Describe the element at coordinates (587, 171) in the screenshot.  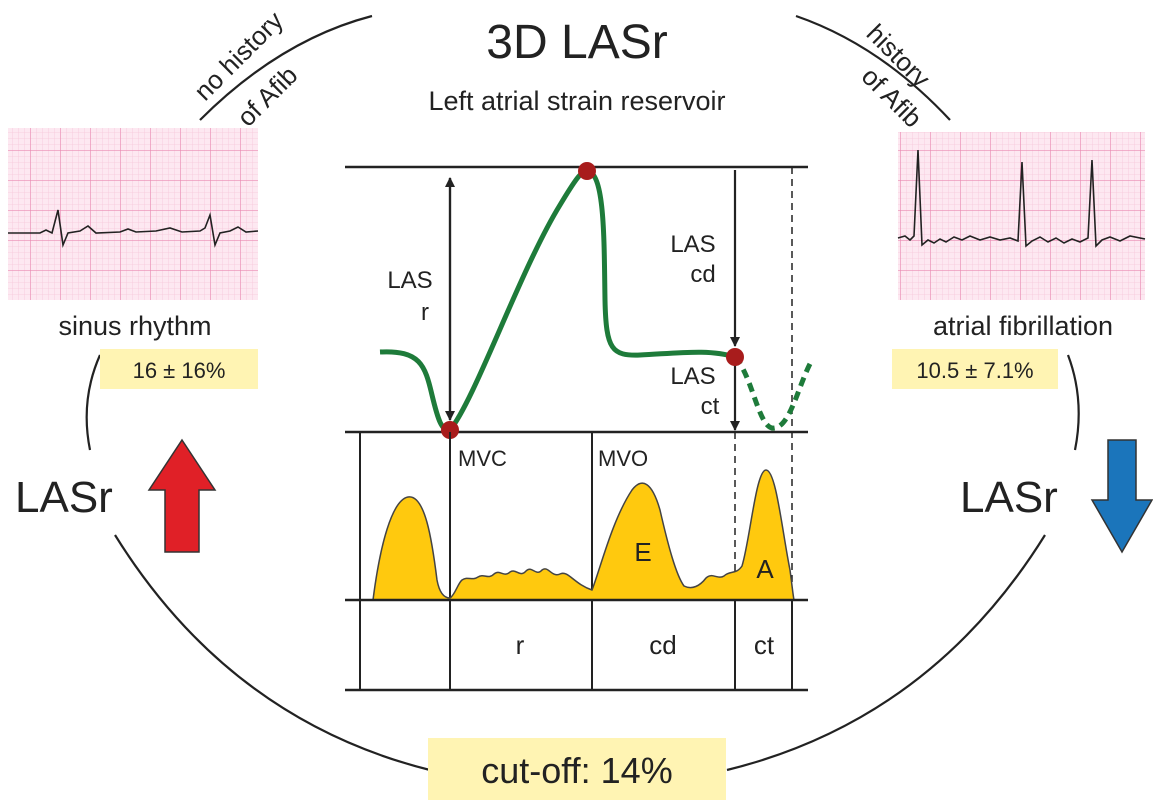
I see `marker-peak` at that location.